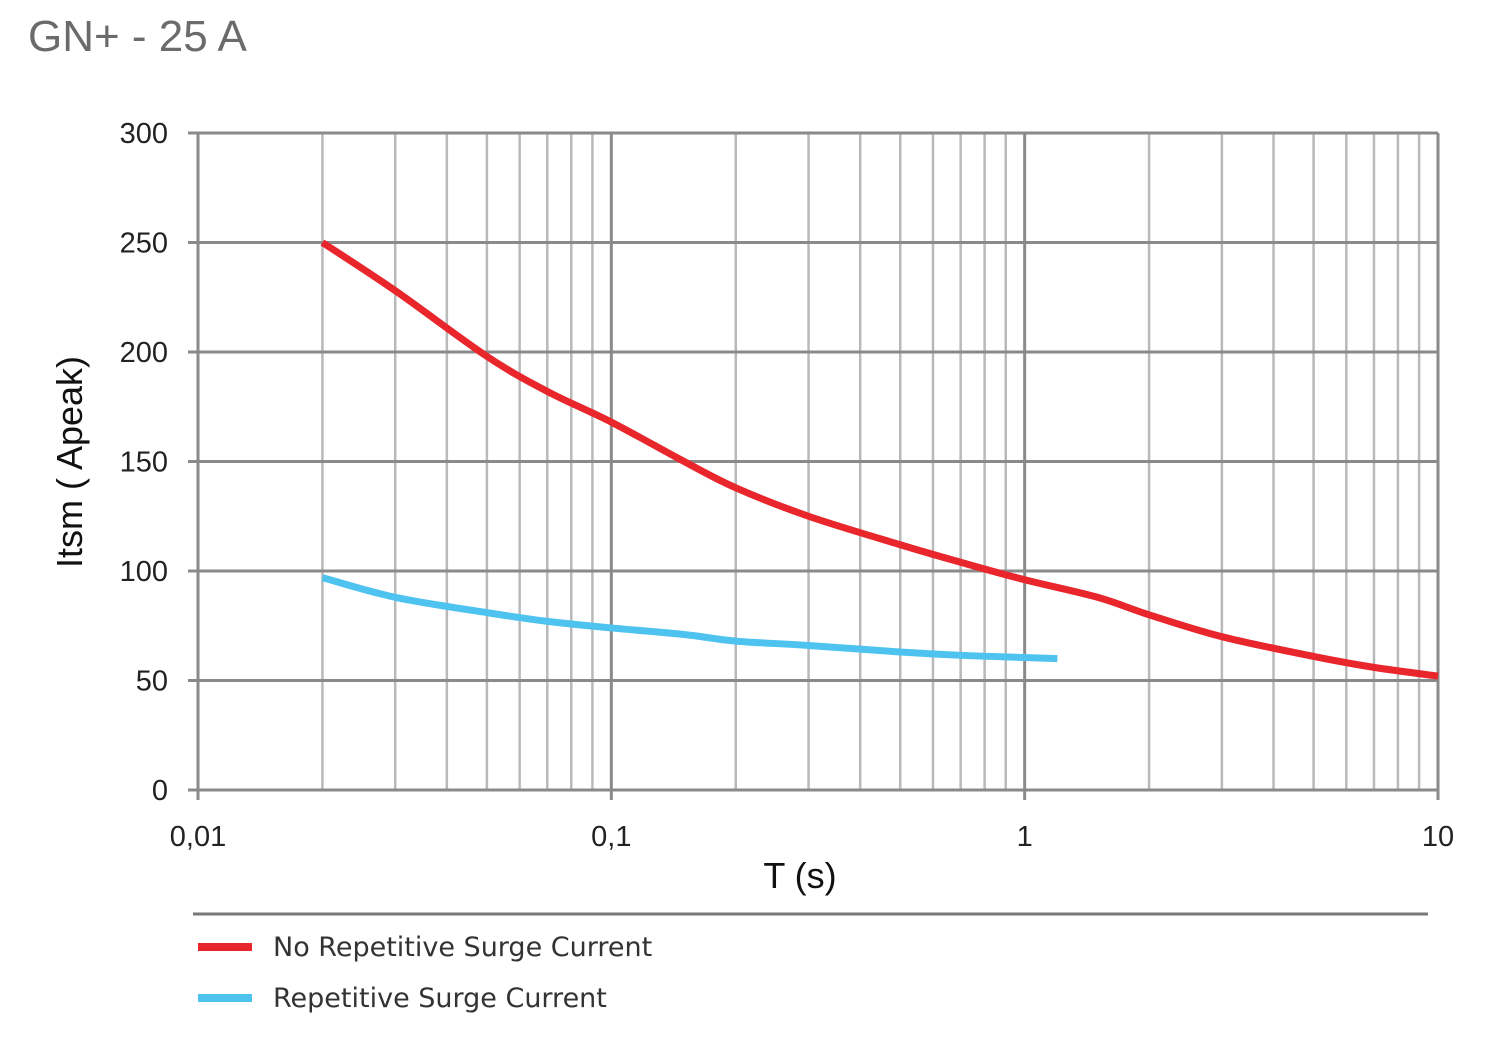 The width and height of the screenshot is (1500, 1039). Describe the element at coordinates (144, 353) in the screenshot. I see `y-tick-label: 200` at that location.